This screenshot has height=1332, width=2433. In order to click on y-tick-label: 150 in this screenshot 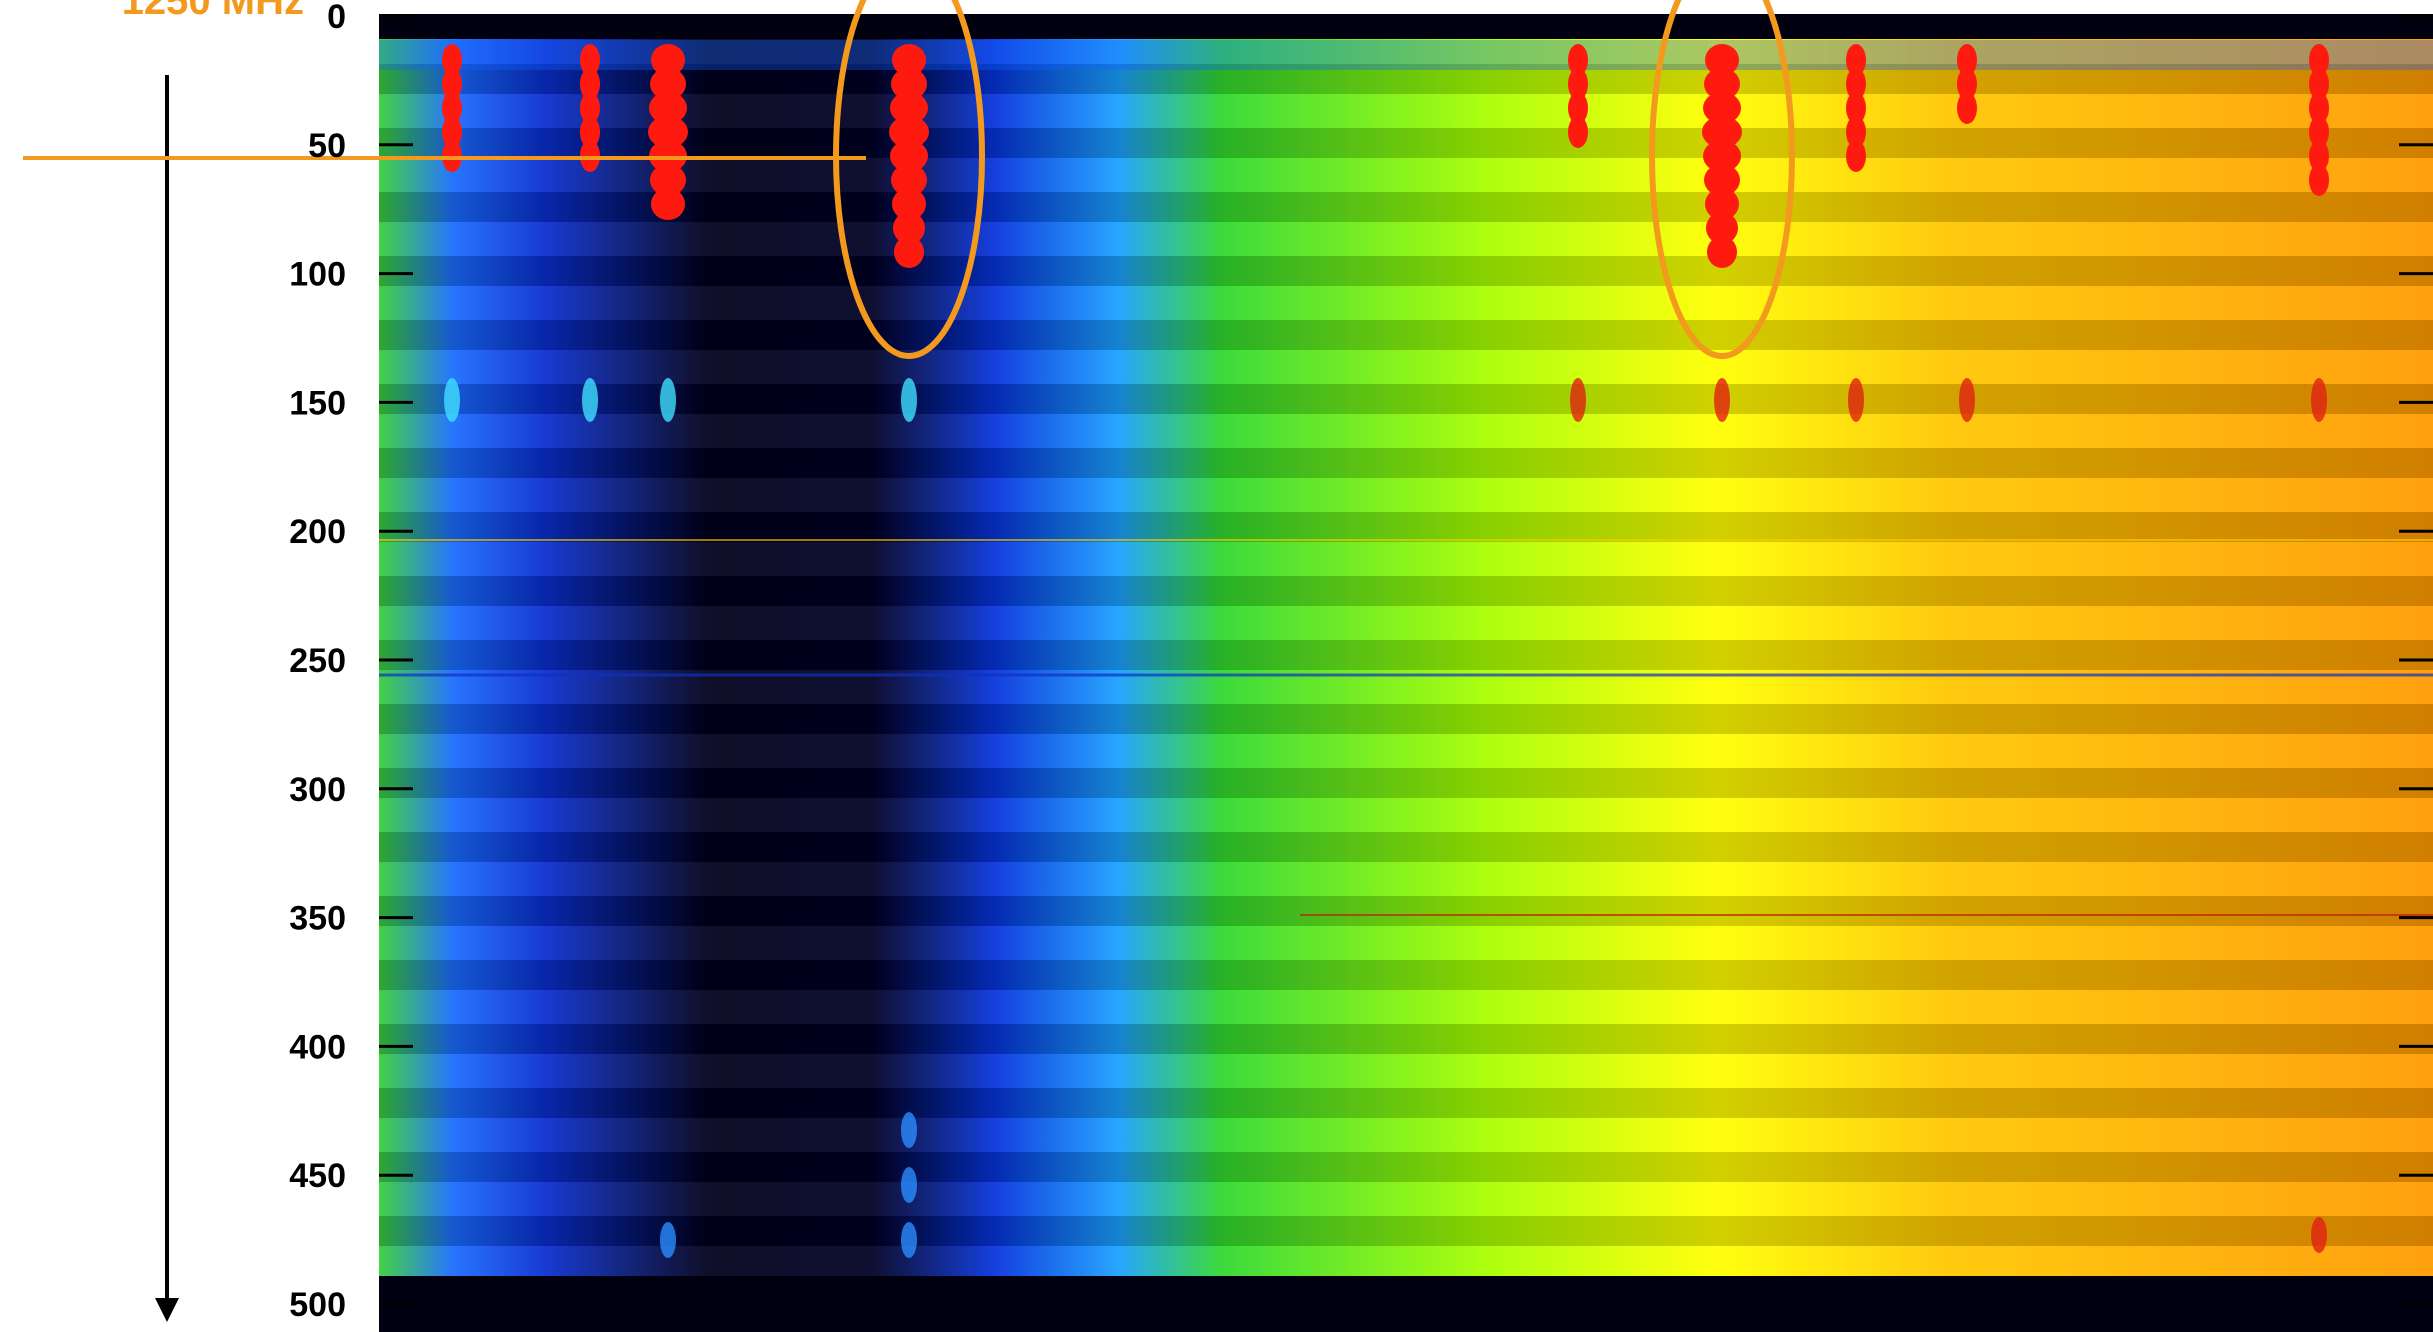, I will do `click(317, 403)`.